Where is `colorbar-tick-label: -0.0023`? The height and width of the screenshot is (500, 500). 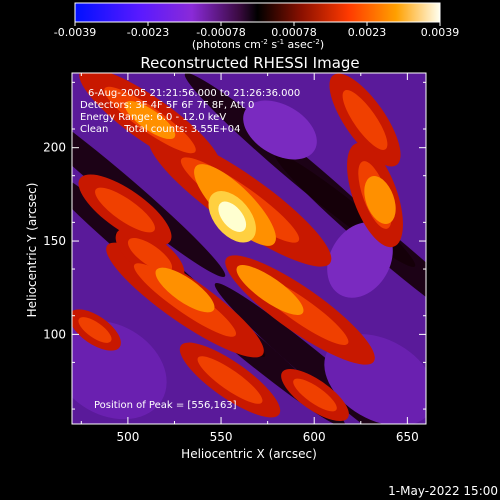 colorbar-tick-label: -0.0023 is located at coordinates (148, 32).